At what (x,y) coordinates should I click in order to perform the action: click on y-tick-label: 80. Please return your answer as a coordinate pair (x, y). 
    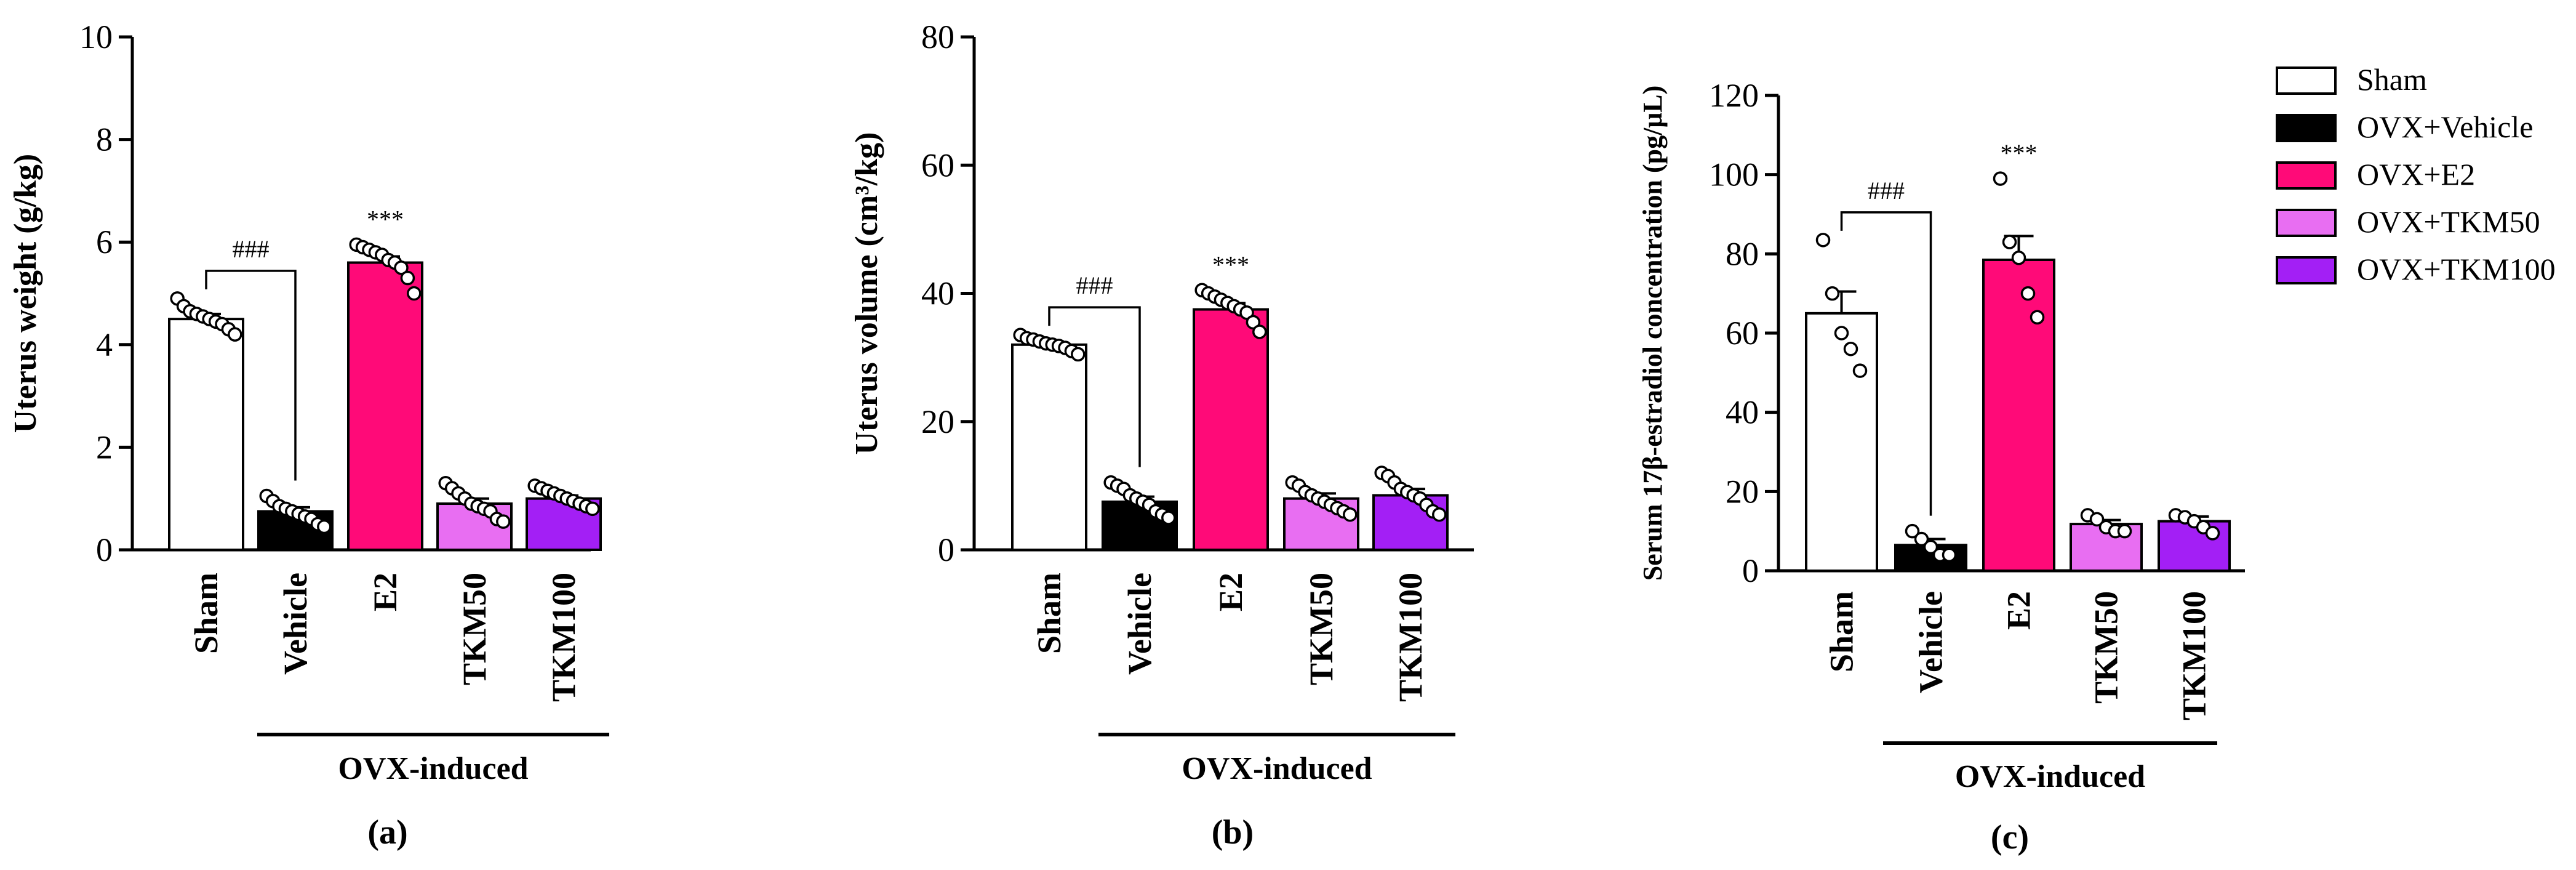
    Looking at the image, I should click on (1742, 253).